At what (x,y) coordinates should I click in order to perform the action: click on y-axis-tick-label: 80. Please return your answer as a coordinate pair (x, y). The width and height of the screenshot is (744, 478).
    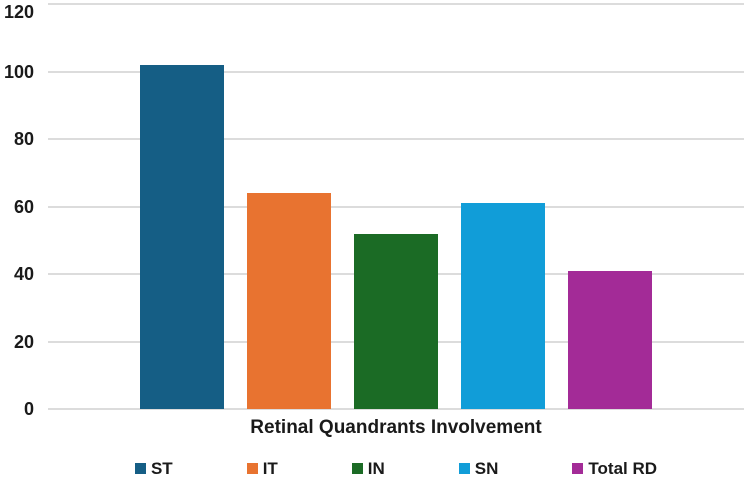
    Looking at the image, I should click on (23, 139).